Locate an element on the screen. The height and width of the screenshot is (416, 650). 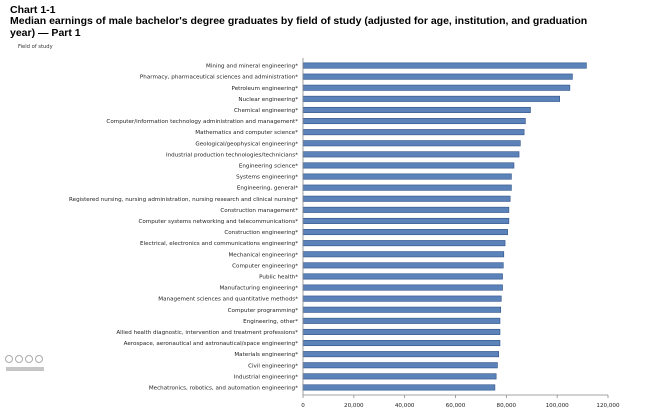
category-label: Systems engineering* is located at coordinates (267, 178).